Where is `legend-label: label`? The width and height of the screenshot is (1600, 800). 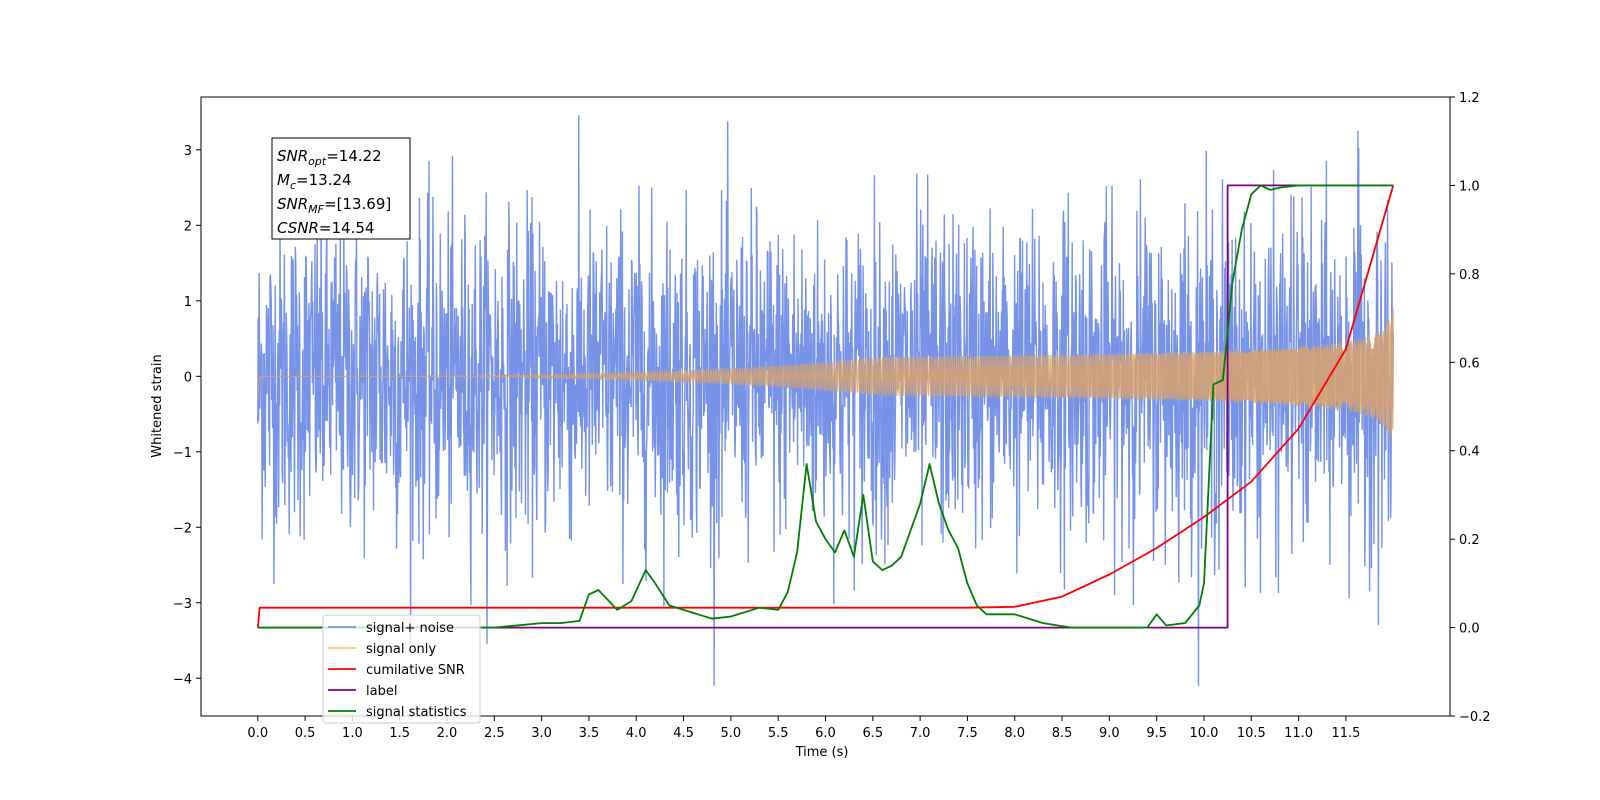 legend-label: label is located at coordinates (381, 691).